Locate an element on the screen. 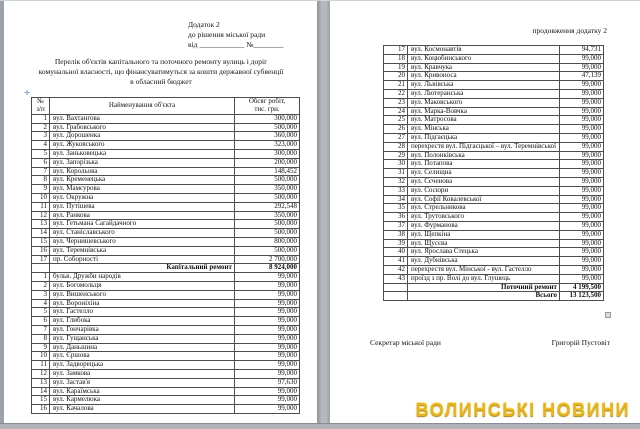 Image resolution: width=640 pixels, height=429 pixels. row-value: 323,000 is located at coordinates (267, 145).